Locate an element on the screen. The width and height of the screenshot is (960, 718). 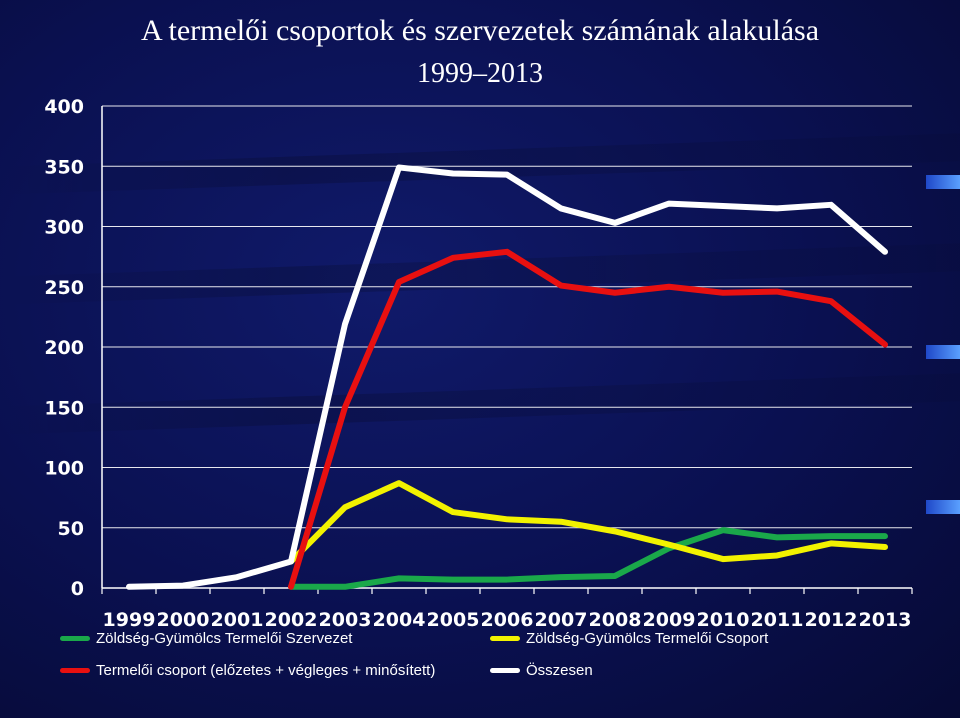
x-tick-label: 2012 is located at coordinates (831, 620).